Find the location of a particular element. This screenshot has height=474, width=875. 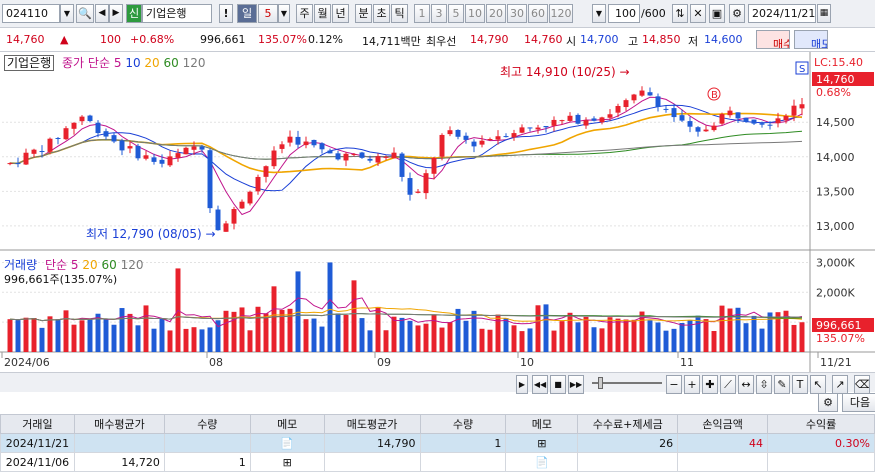

period-n-select: 5 is located at coordinates (268, 13).